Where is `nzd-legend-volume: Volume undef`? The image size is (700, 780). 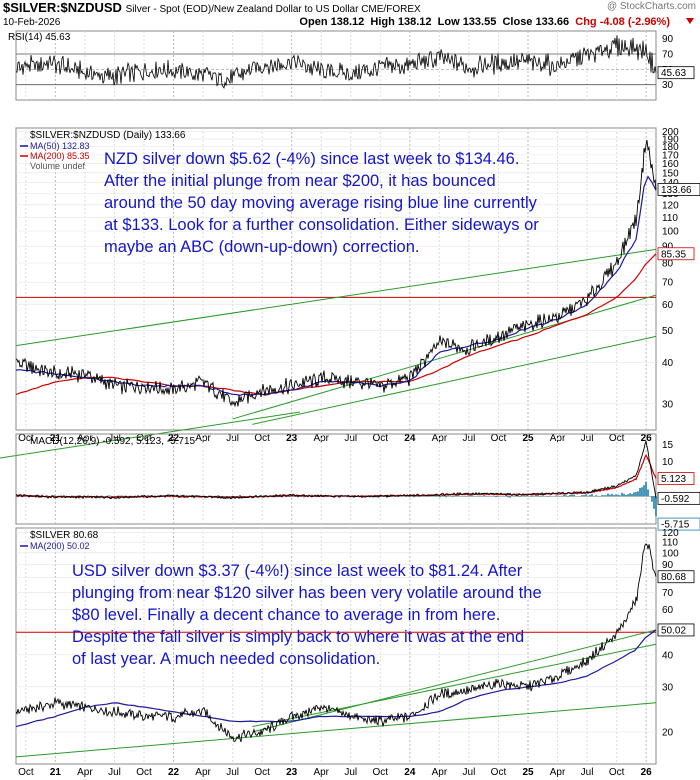 nzd-legend-volume: Volume undef is located at coordinates (58, 166).